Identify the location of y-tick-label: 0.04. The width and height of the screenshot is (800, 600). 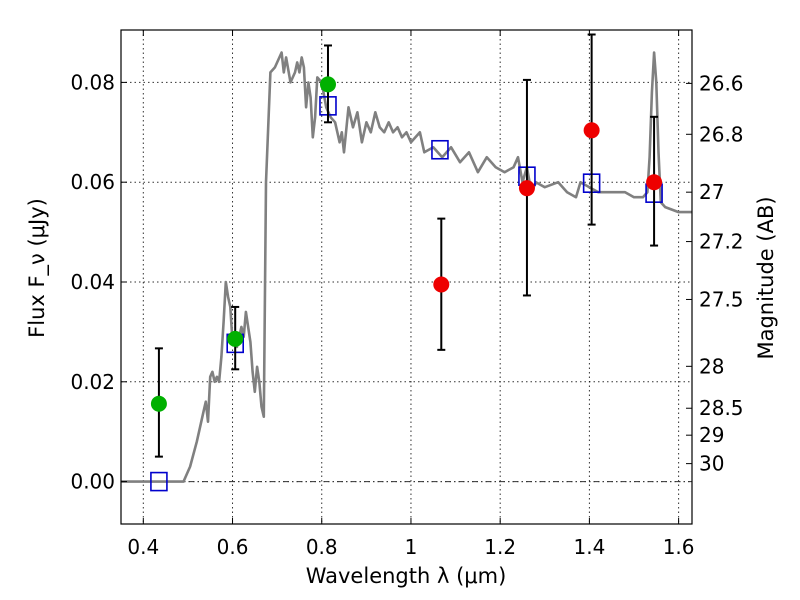
(92, 282).